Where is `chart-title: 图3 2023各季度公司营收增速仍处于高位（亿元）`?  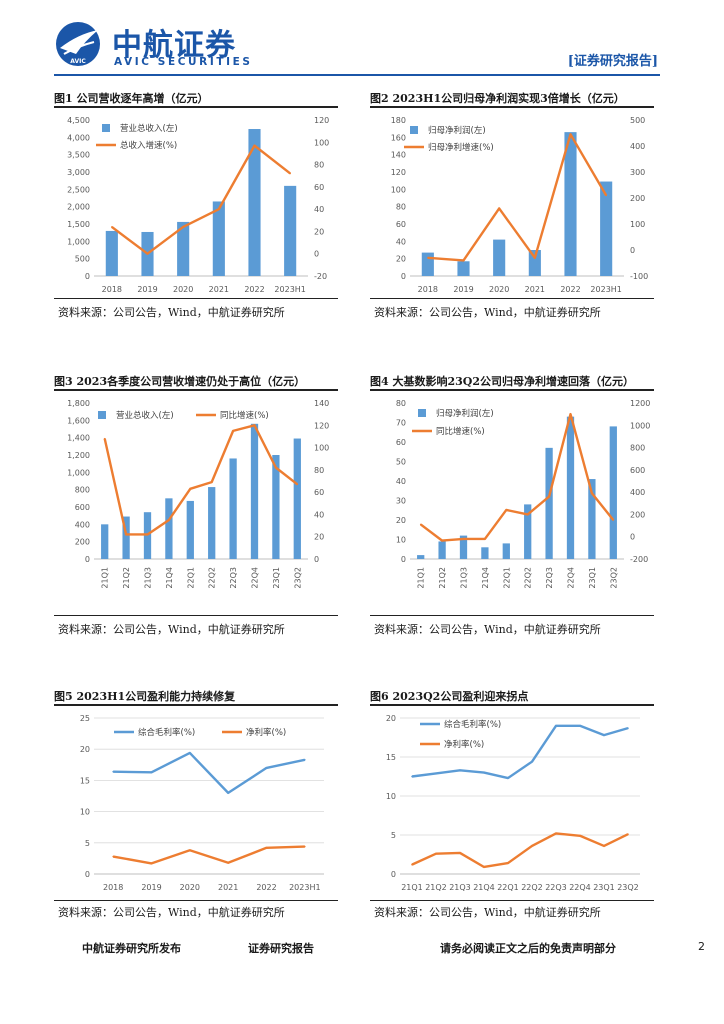 chart-title: 图3 2023各季度公司营收增速仍处于高位（亿元） is located at coordinates (180, 381).